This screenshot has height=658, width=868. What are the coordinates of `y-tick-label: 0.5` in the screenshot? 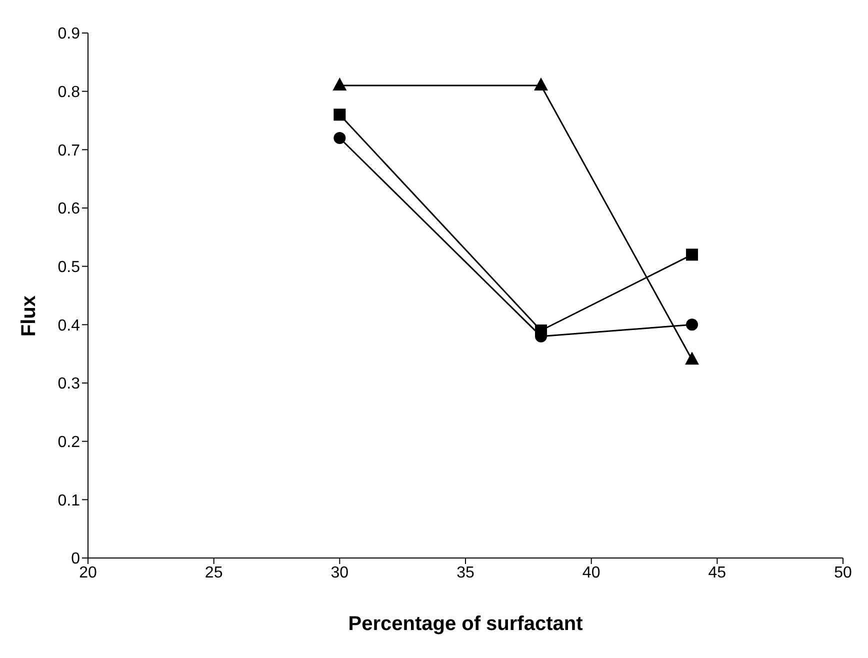 It's located at (69, 267).